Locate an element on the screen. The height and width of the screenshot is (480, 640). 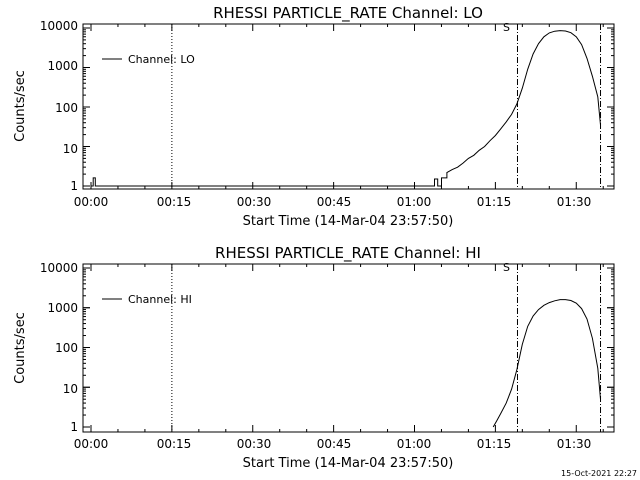
series-line-hi is located at coordinates (546, 363).